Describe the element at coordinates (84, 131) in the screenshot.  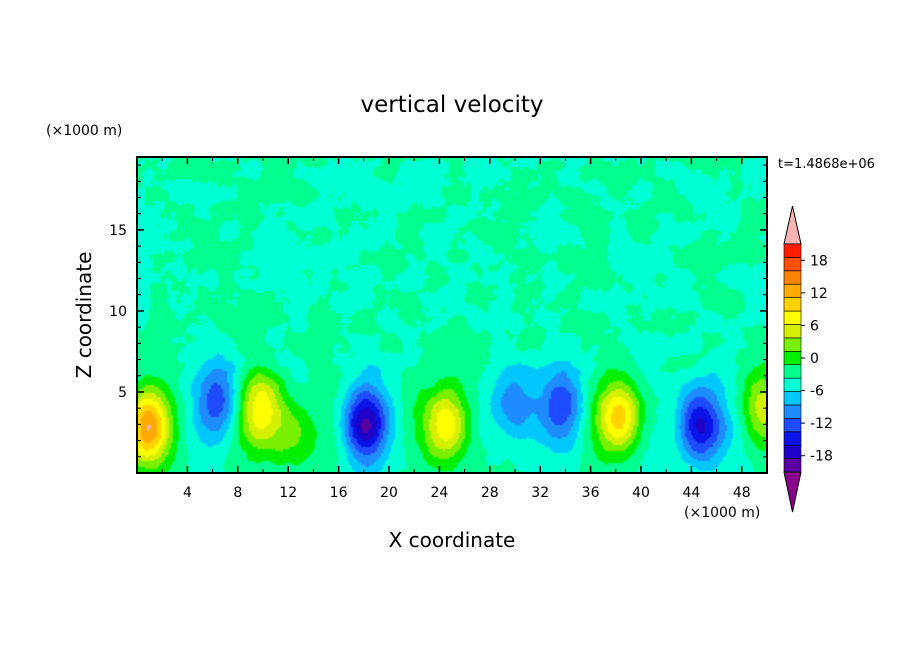
I see `y-axis-unit: (×1000 m)` at that location.